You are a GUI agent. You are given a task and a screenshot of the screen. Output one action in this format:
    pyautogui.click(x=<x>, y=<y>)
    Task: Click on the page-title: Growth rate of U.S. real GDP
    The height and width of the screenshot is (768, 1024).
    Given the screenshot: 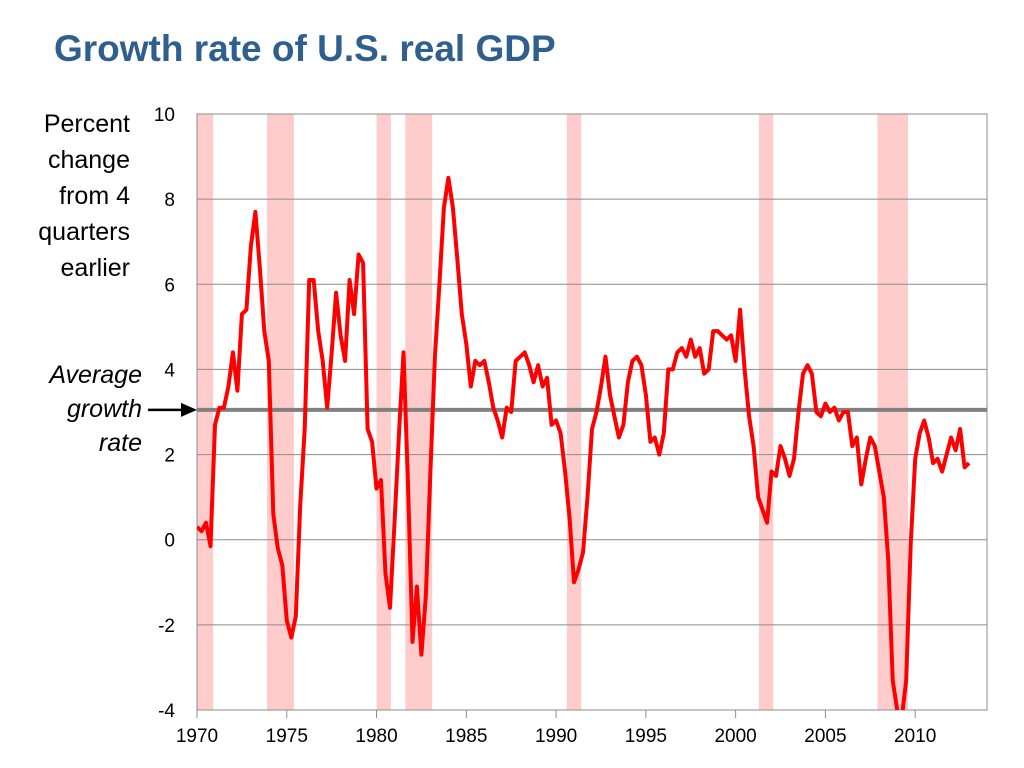 What is the action you would take?
    pyautogui.click(x=305, y=48)
    